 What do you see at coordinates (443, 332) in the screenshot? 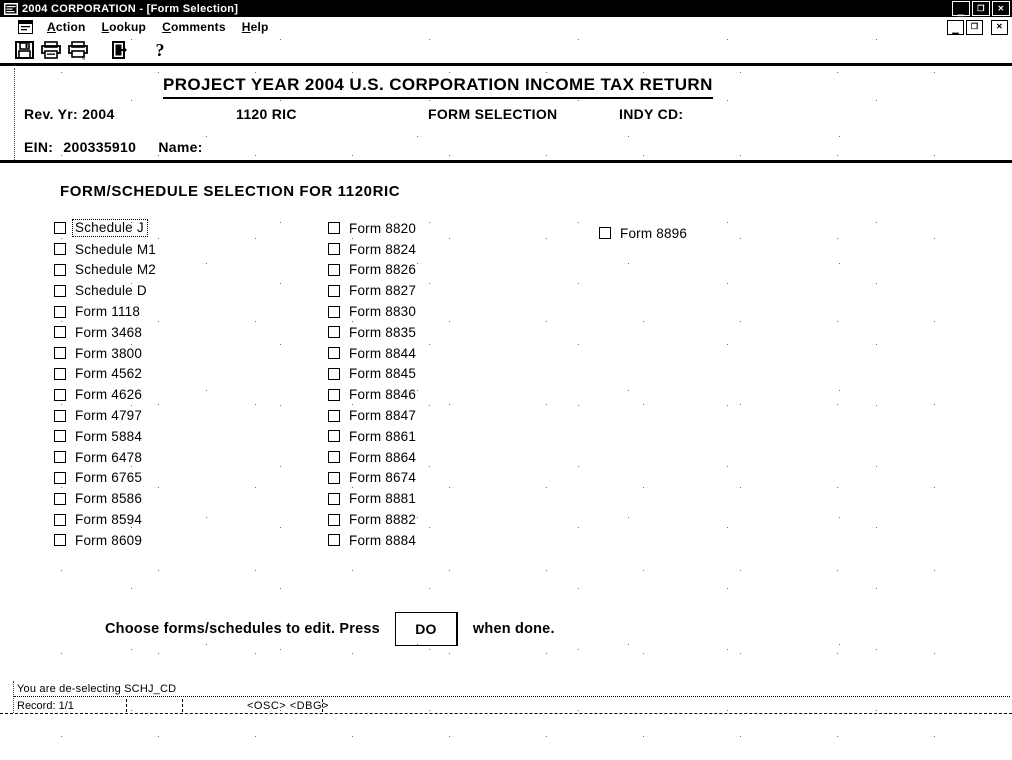
I see `form-checkbox-item: Form 8835` at bounding box center [443, 332].